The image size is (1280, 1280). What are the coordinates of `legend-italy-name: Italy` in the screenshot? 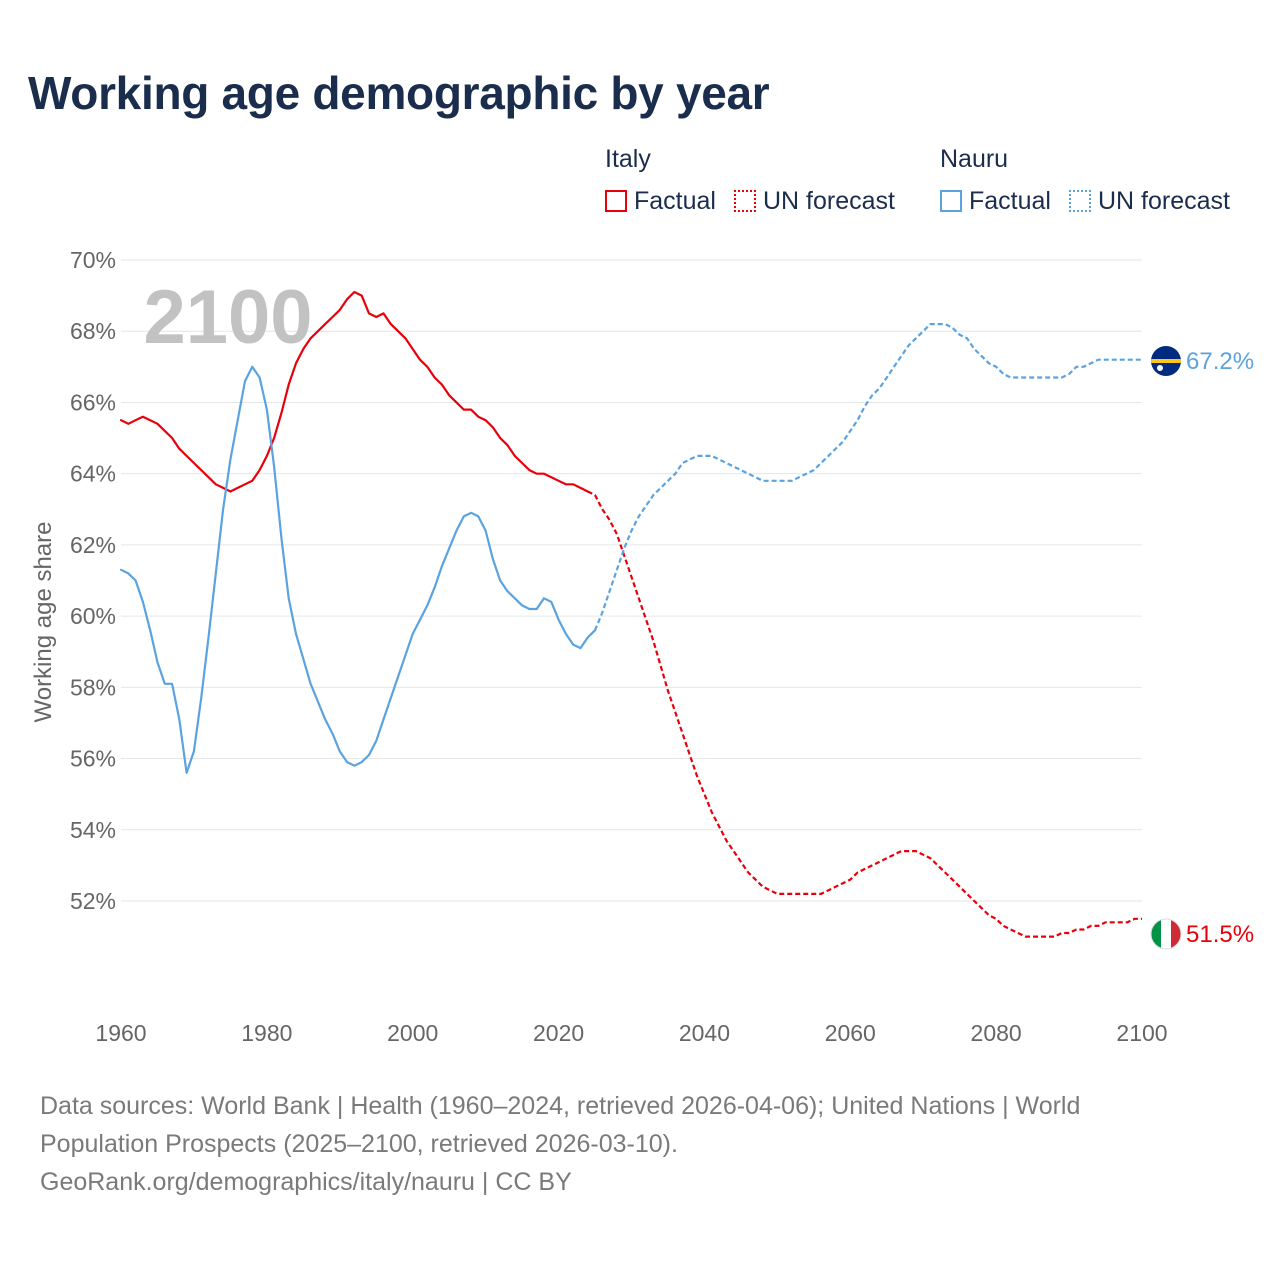 It's located at (628, 159).